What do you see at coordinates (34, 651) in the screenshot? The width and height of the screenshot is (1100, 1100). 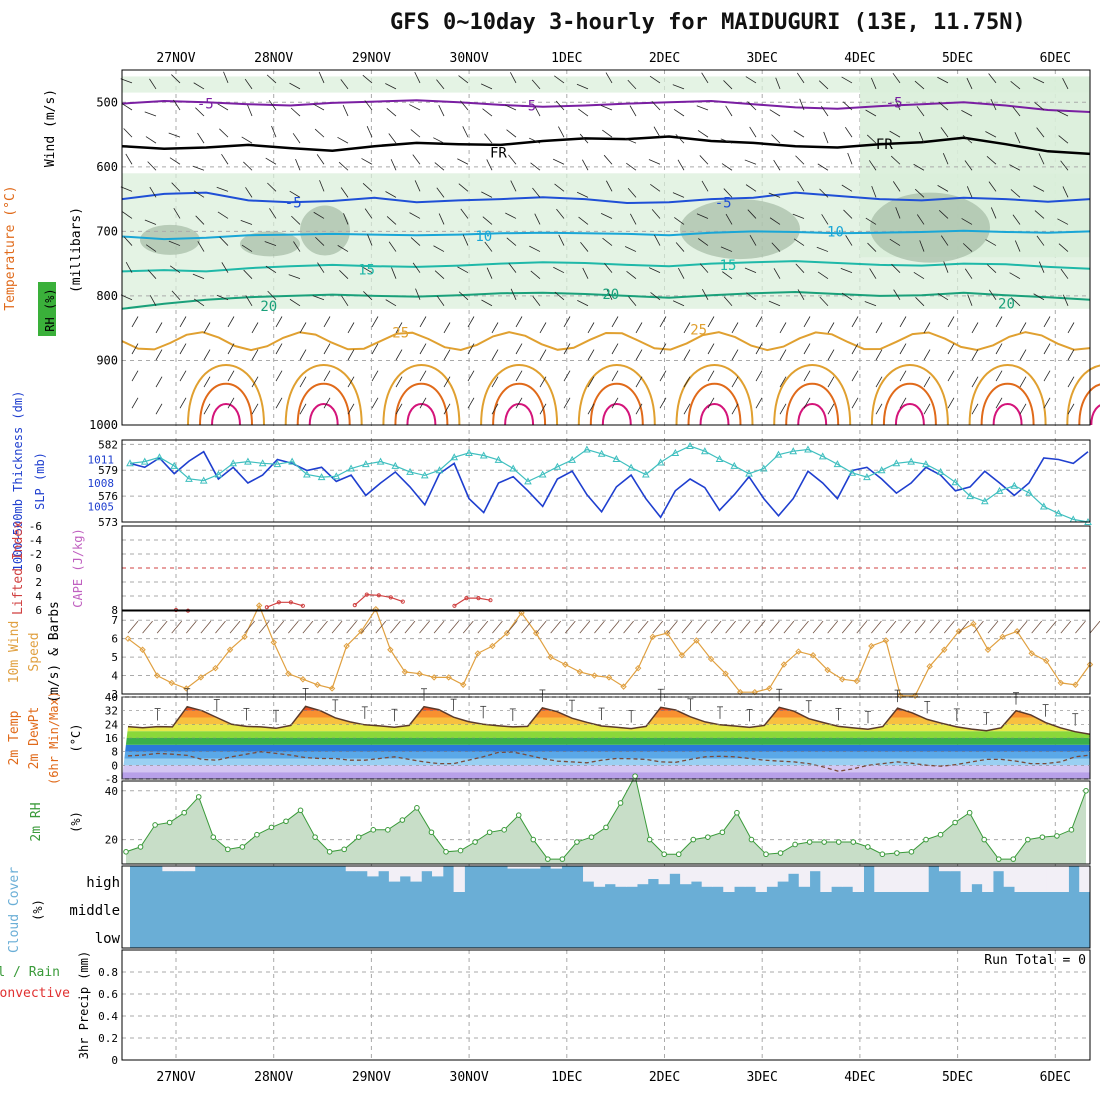 I see `wind10-speed-label: Speed` at bounding box center [34, 651].